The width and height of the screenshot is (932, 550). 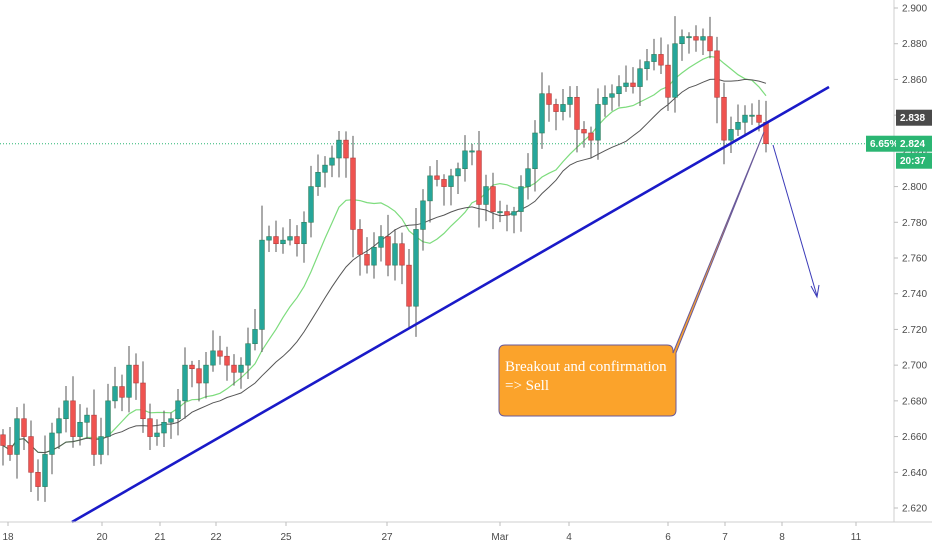 What do you see at coordinates (795, 220) in the screenshot?
I see `projection-arrow-line` at bounding box center [795, 220].